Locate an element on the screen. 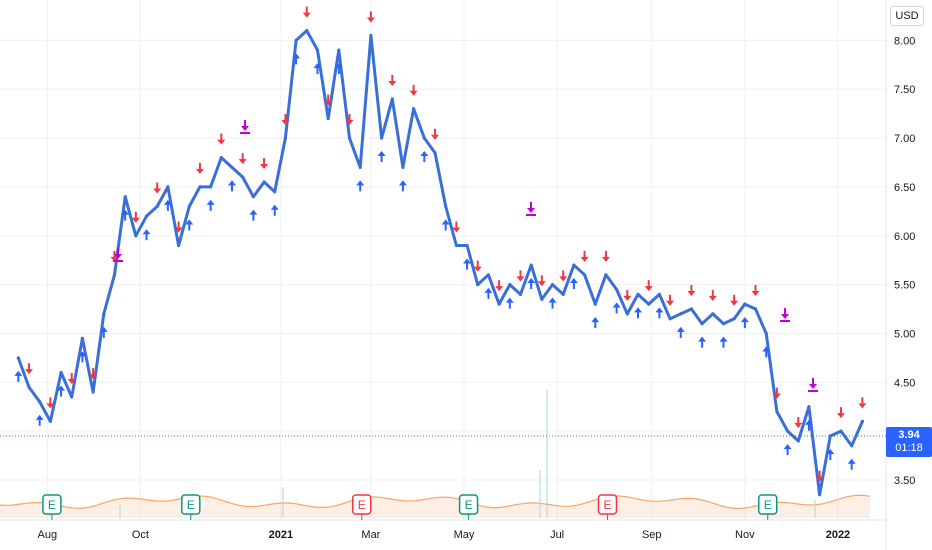  x-axis: Aug Oct 2021 Mar May Jul Sep Nov 2022 is located at coordinates (444, 535).